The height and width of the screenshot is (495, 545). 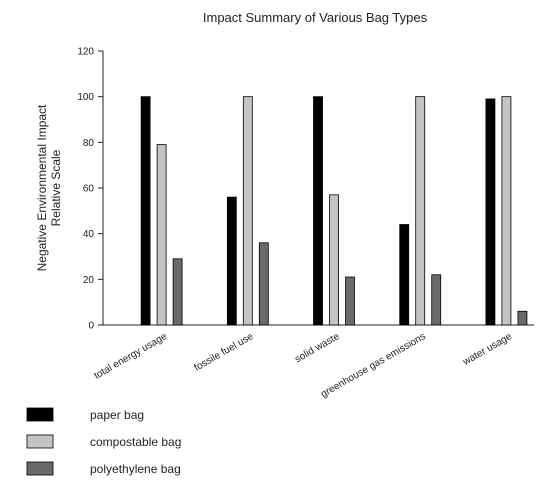 I want to click on legend-label-paper-bag: paper bag, so click(x=117, y=415).